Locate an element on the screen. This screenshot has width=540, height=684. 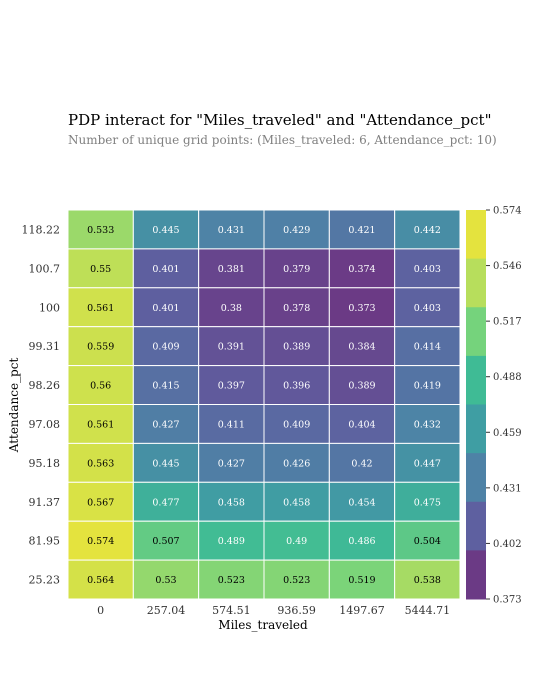
colorbar-tick-label: 0.574 is located at coordinates (507, 211).